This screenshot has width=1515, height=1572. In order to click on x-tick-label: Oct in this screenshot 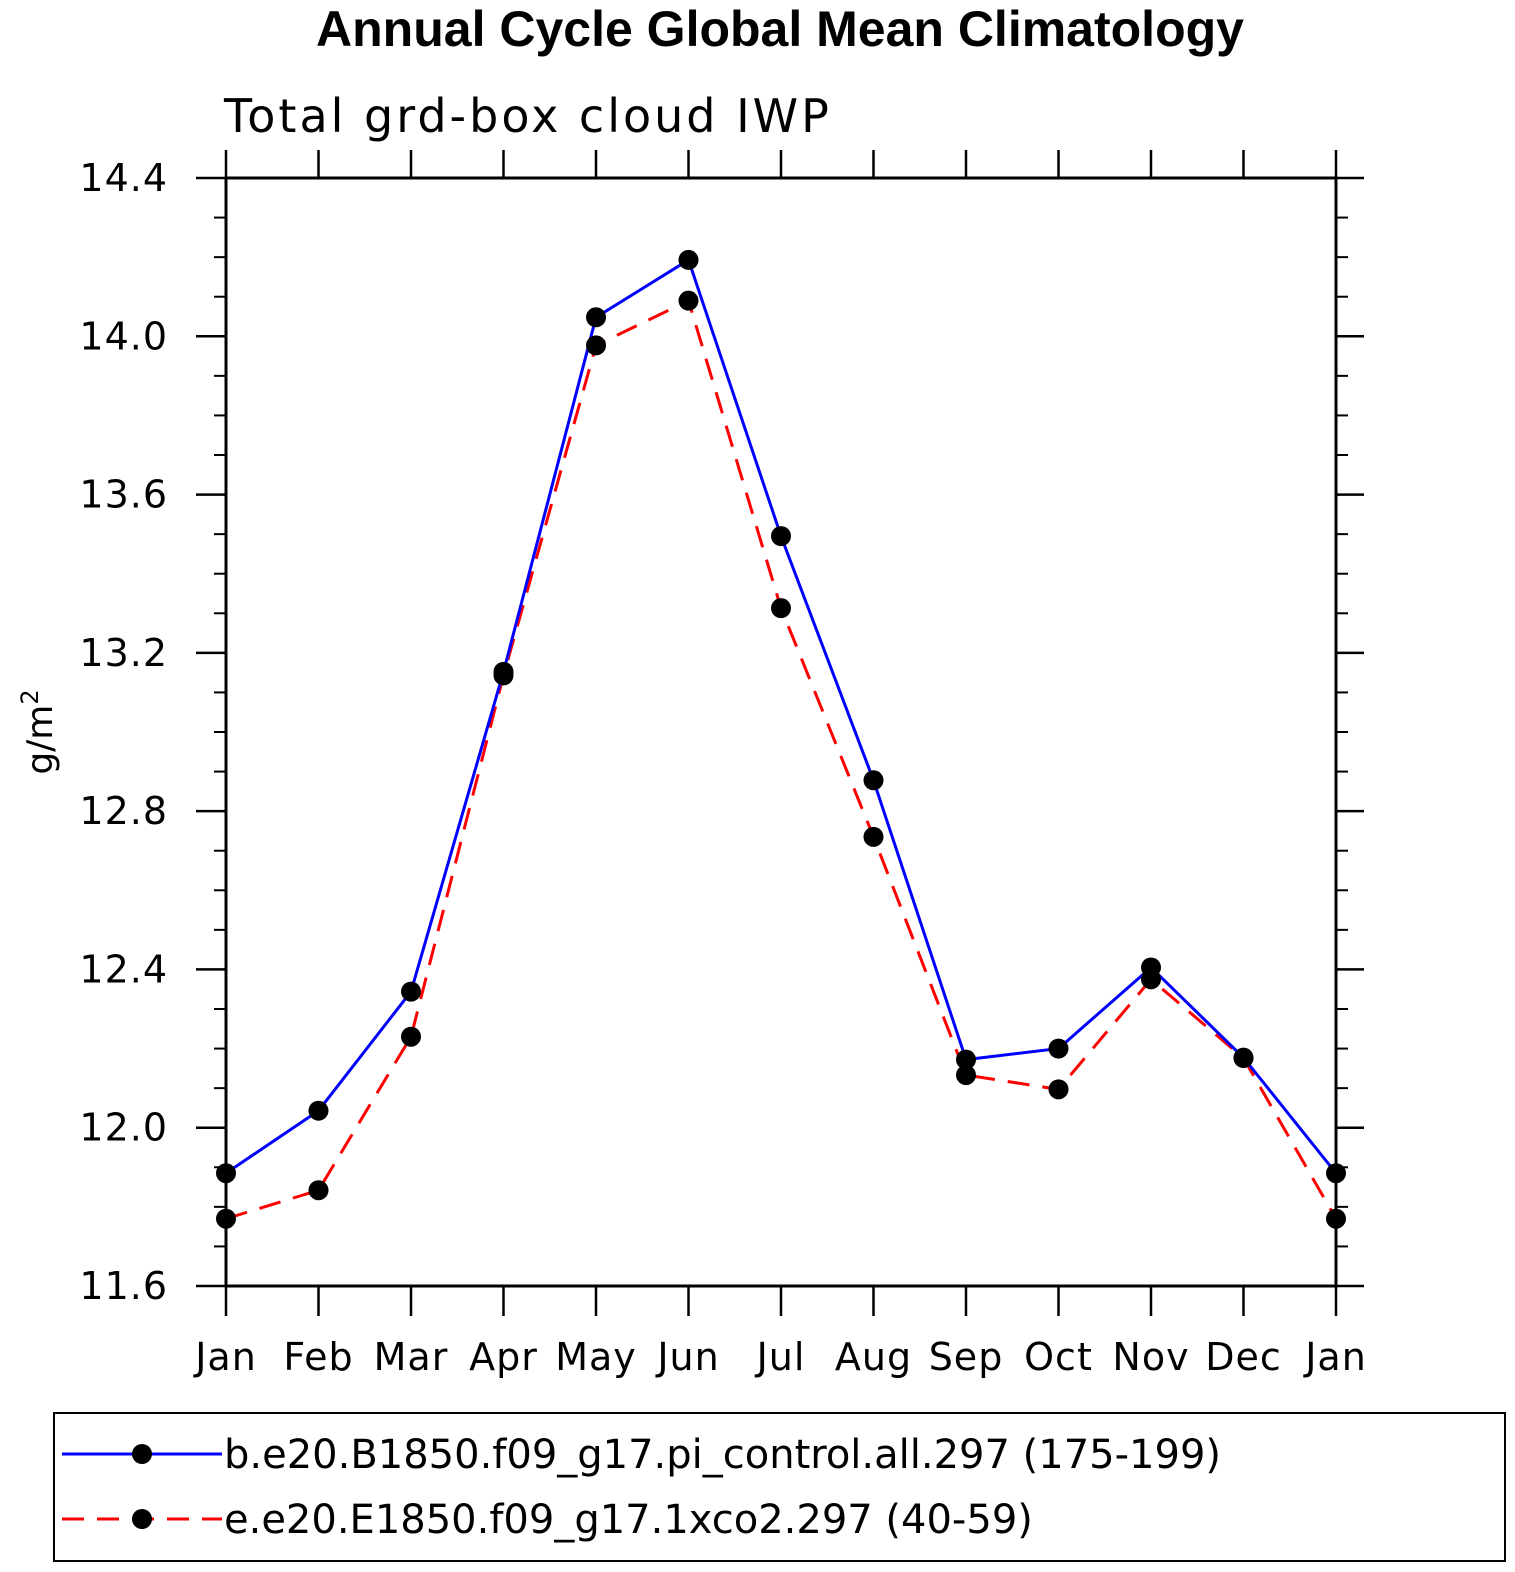, I will do `click(1058, 1357)`.